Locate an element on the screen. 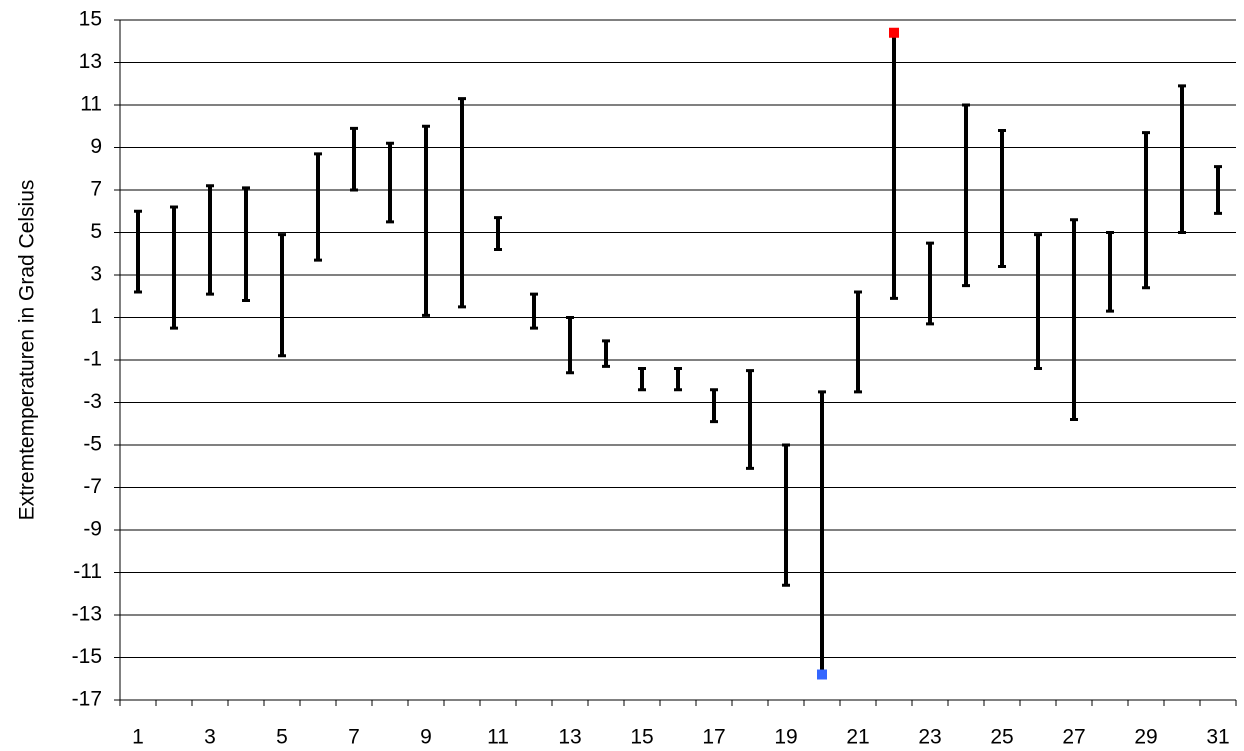 The height and width of the screenshot is (751, 1244). x-tick-label: 29 is located at coordinates (1145, 737).